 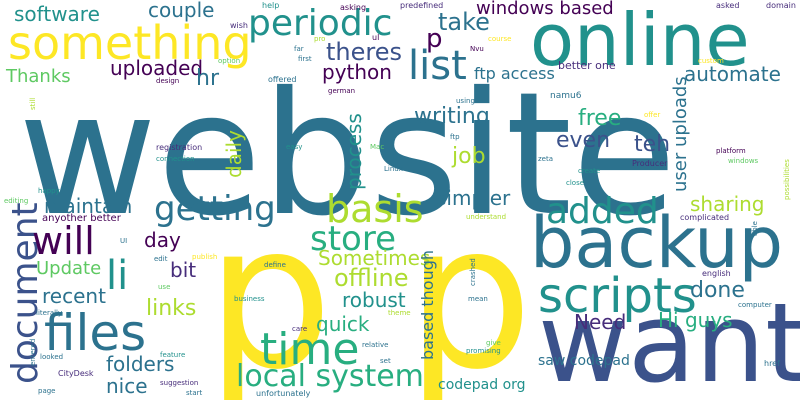 I want to click on word-namu6: namu6, so click(x=566, y=96).